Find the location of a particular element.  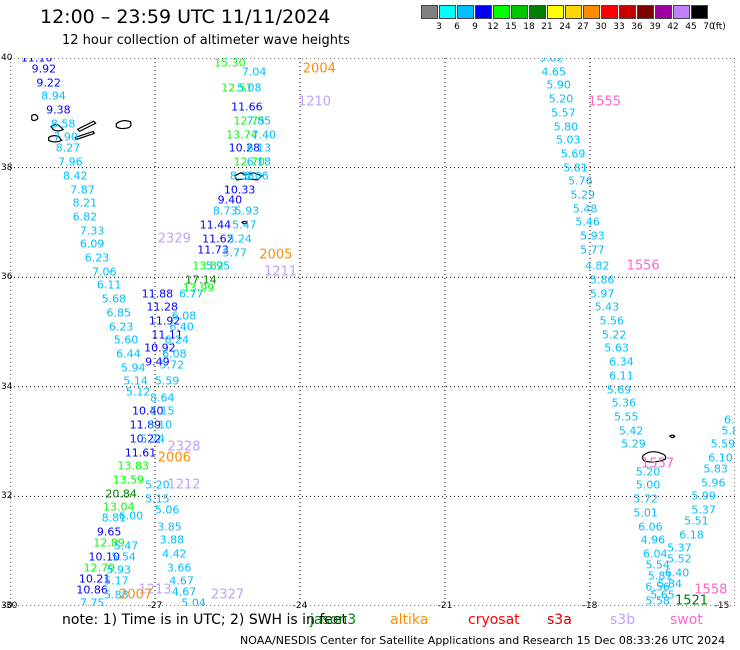

wave-height-value: 7.90 is located at coordinates (65, 137).